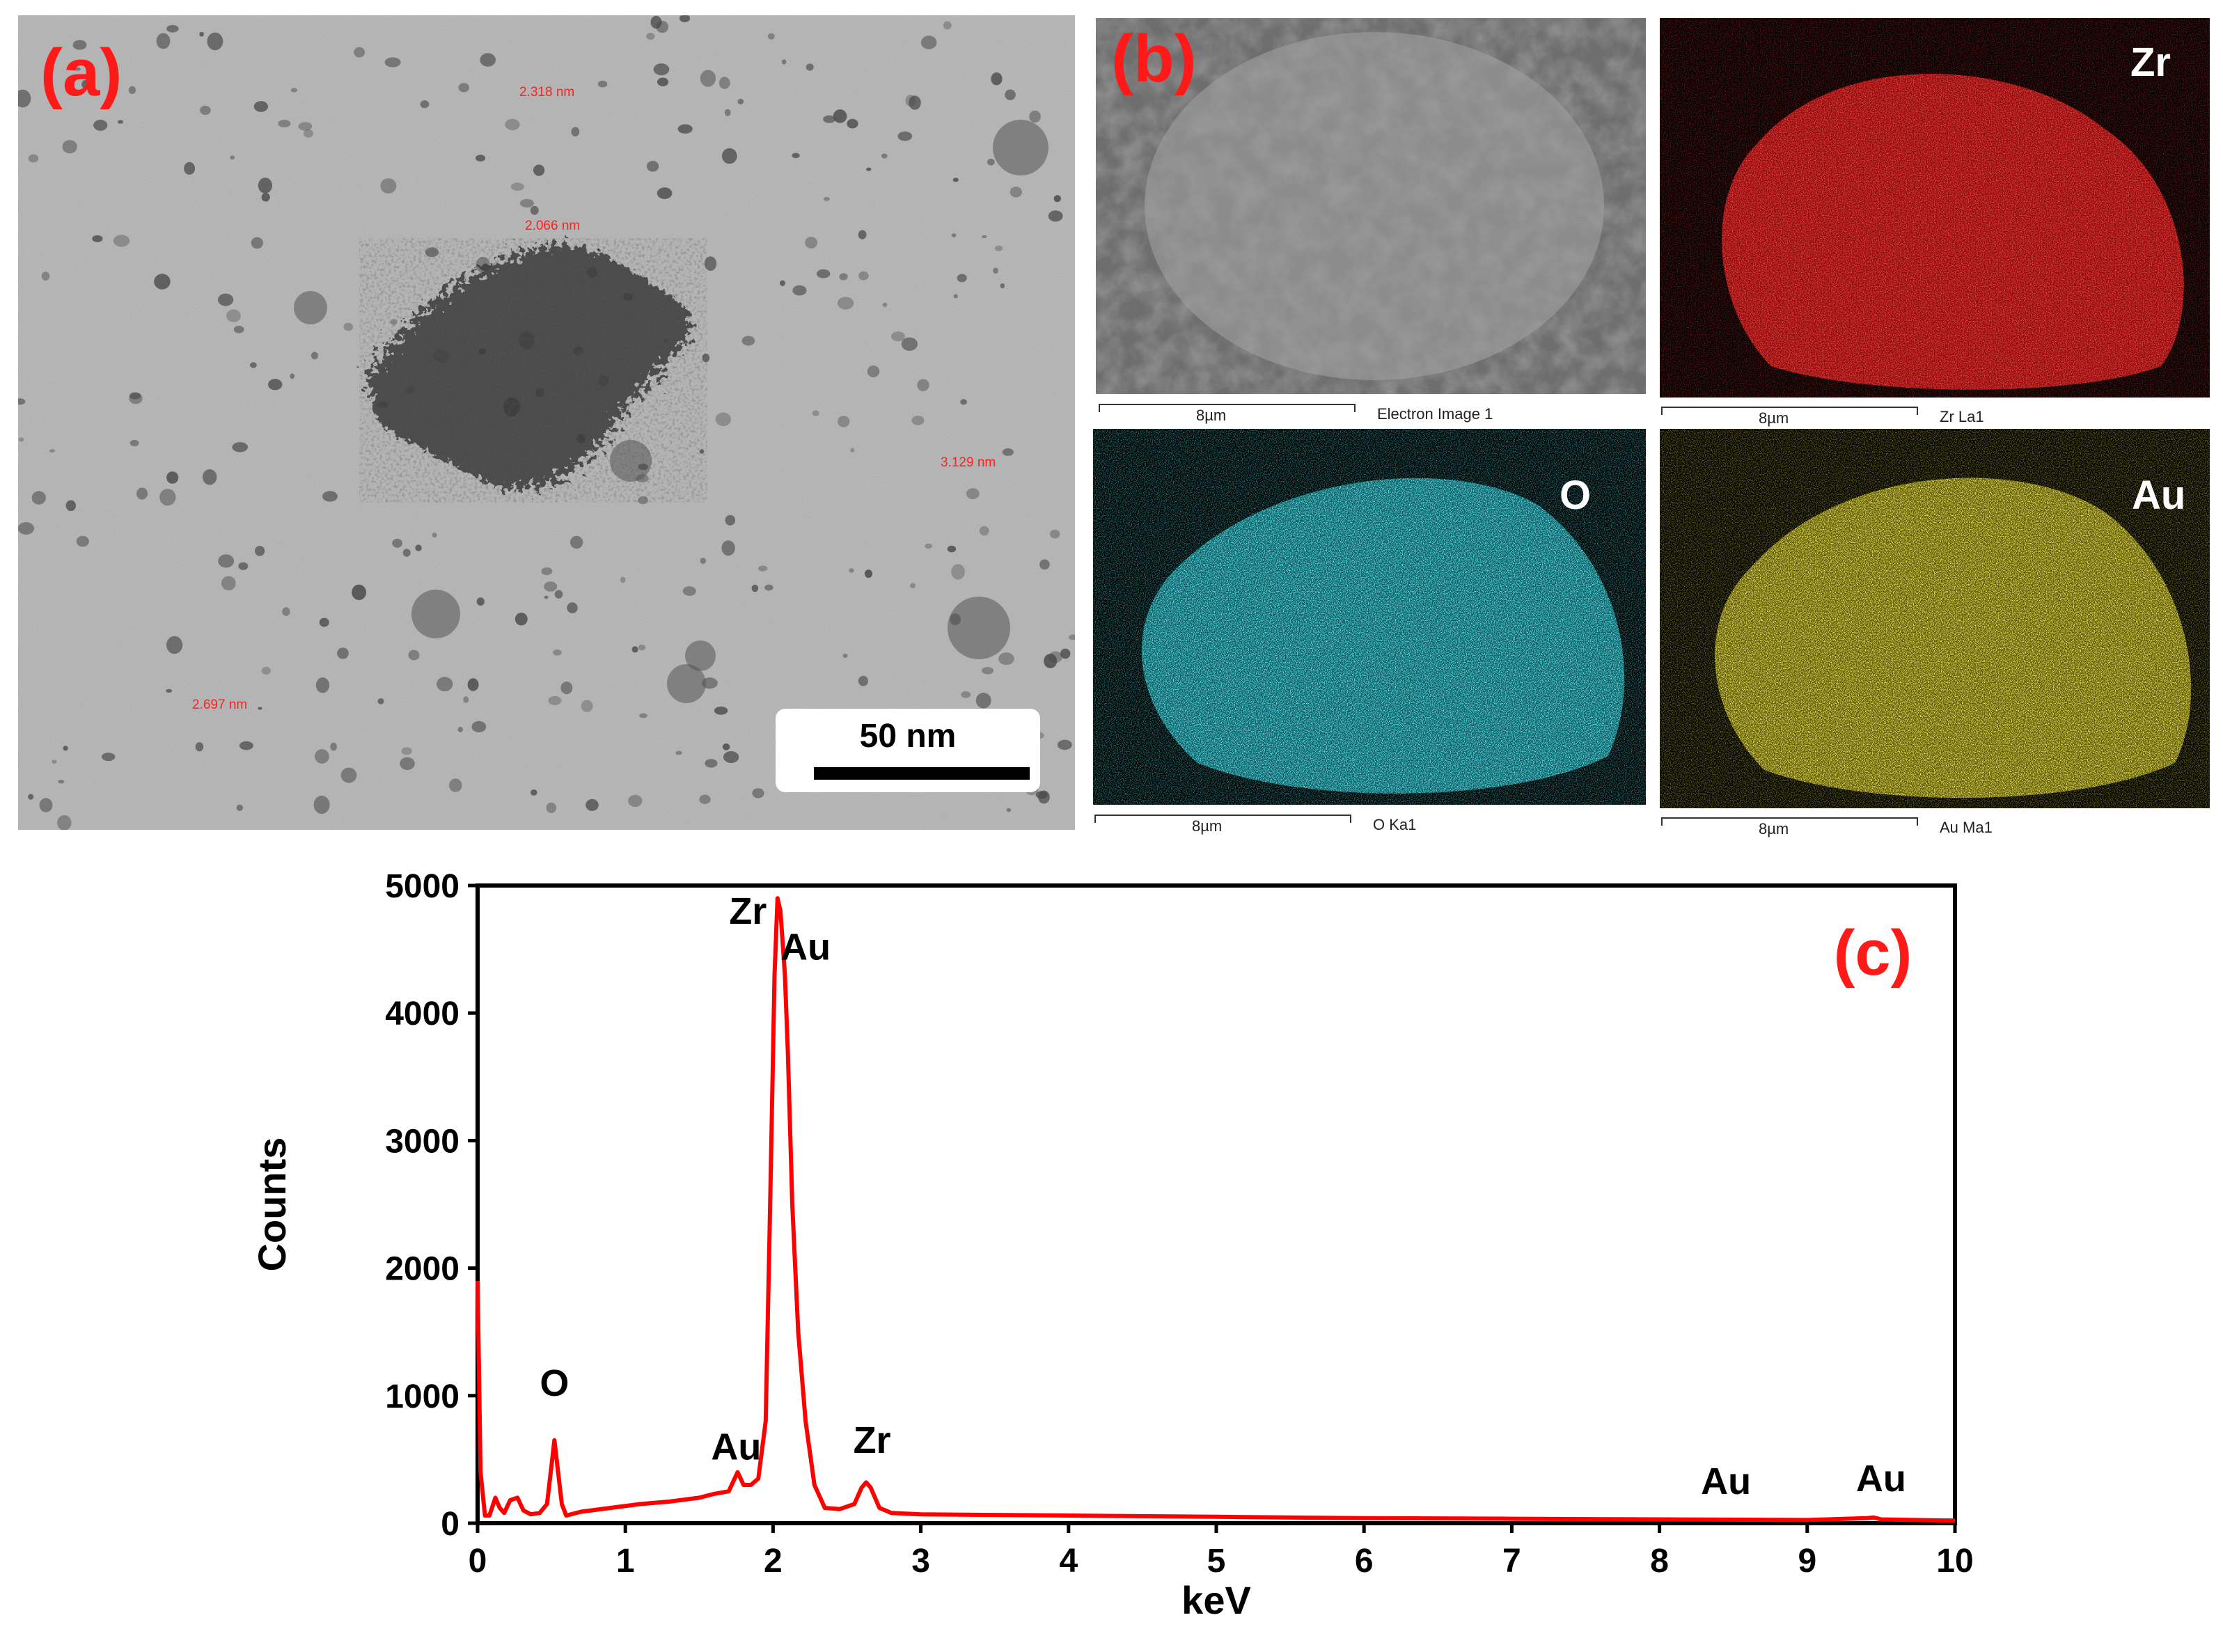  What do you see at coordinates (547, 93) in the screenshot?
I see `measurement-label: 2.318 nm` at bounding box center [547, 93].